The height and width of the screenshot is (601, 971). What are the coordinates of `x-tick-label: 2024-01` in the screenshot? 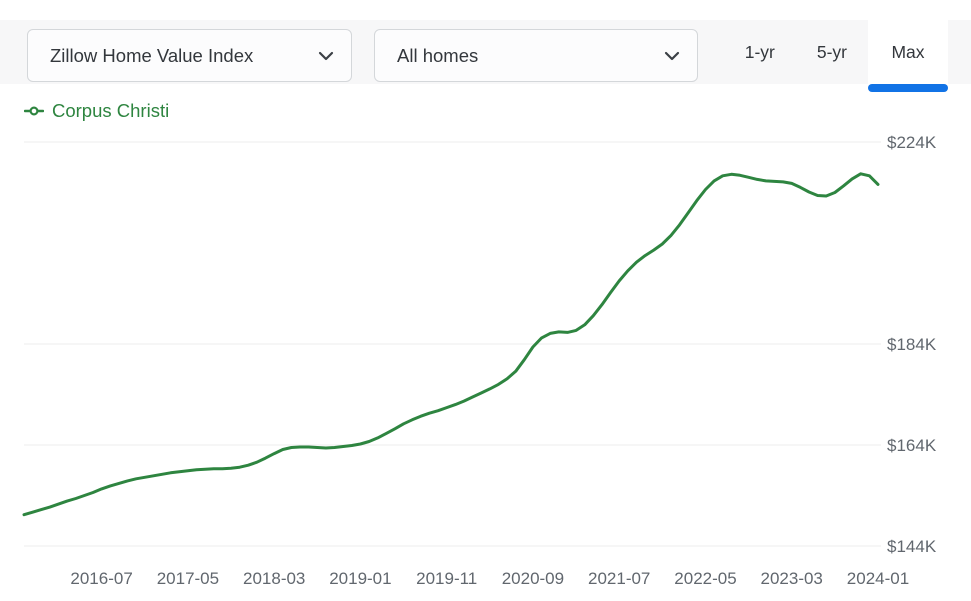 It's located at (878, 578).